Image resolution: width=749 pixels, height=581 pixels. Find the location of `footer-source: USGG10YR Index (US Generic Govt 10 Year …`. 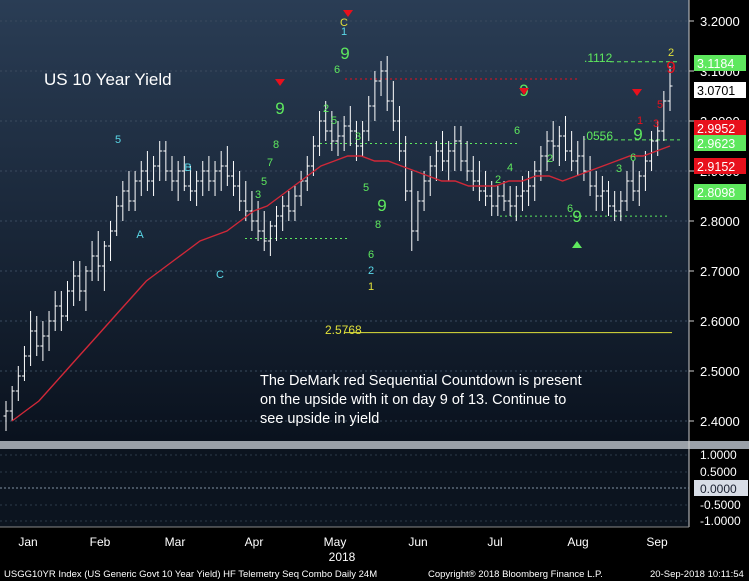

footer-source: USGG10YR Index (US Generic Govt 10 Year … is located at coordinates (190, 574).